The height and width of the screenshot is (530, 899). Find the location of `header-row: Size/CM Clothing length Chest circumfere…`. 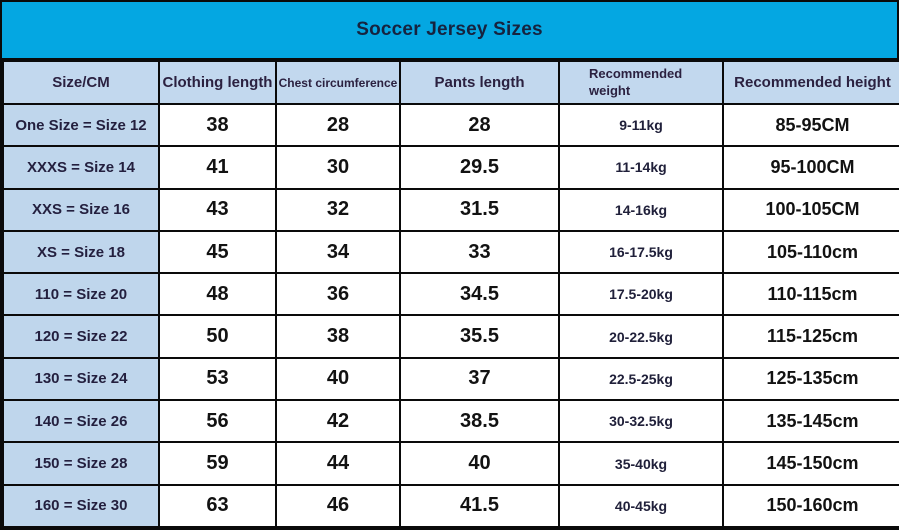

header-row: Size/CM Clothing length Chest circumfere… is located at coordinates (450, 82).